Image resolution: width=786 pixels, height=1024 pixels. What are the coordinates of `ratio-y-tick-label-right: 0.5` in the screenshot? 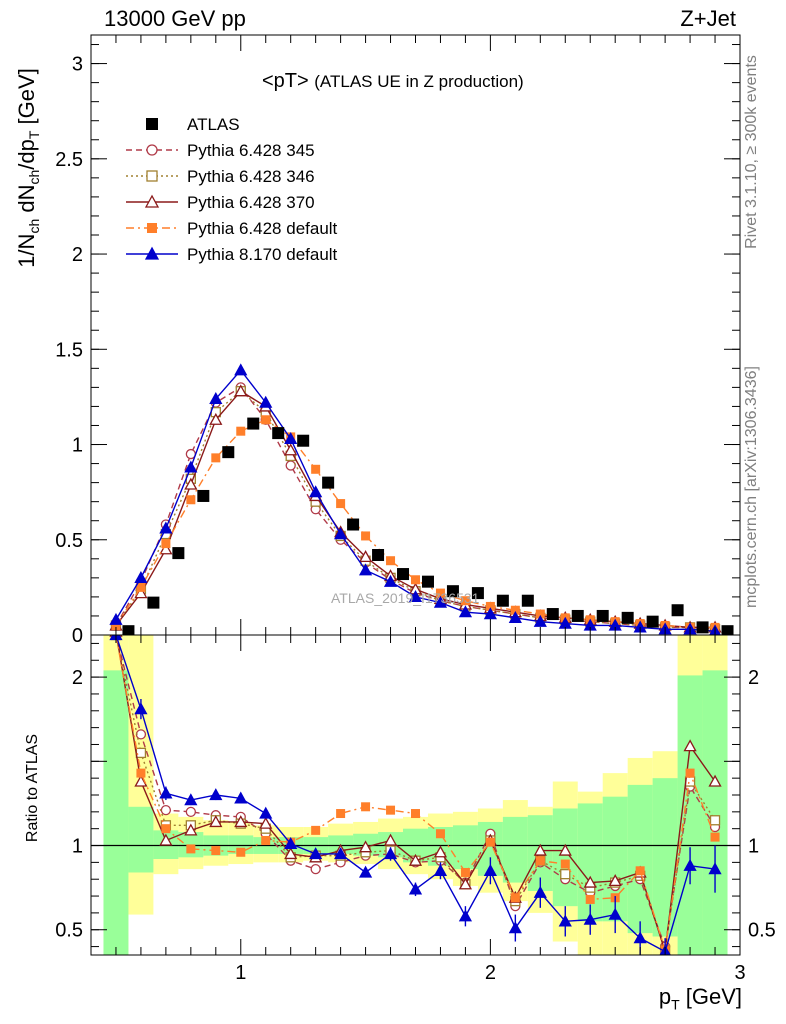 It's located at (762, 931).